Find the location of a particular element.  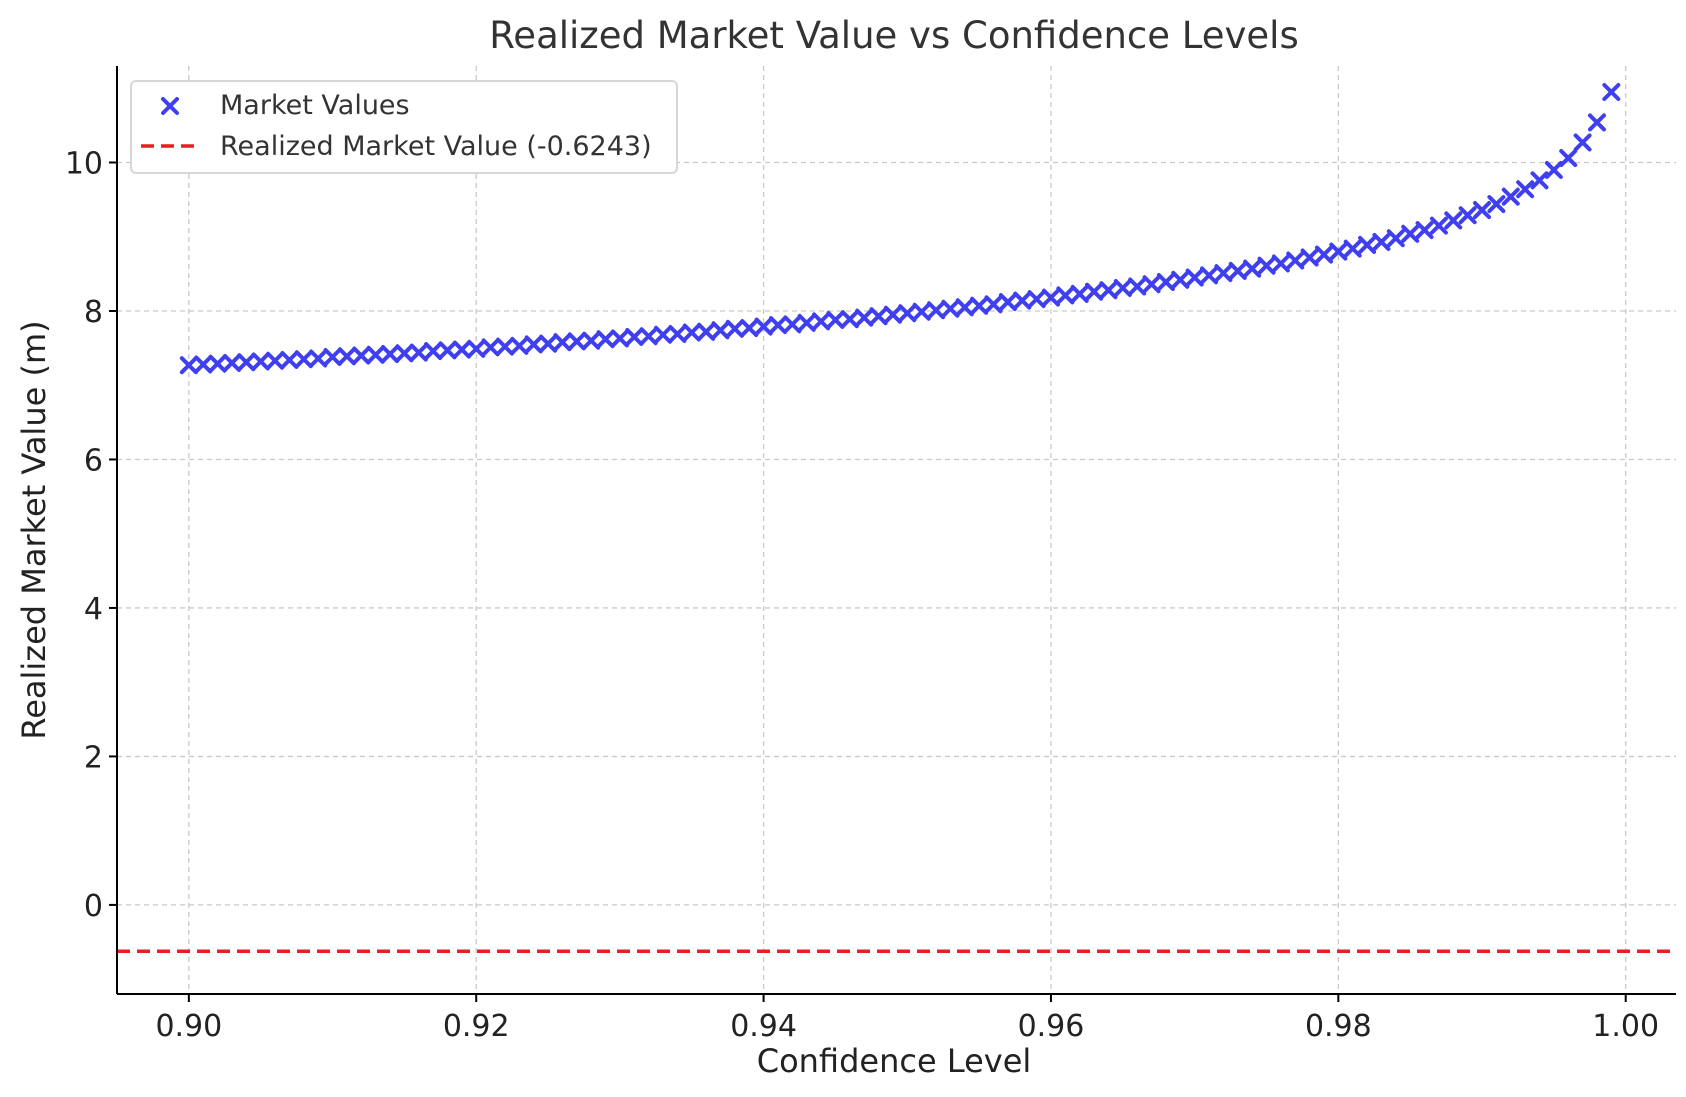

x-ticks-layer: 0.90 0.92 0.94 0.96 0.98 1.00 is located at coordinates (907, 1019).